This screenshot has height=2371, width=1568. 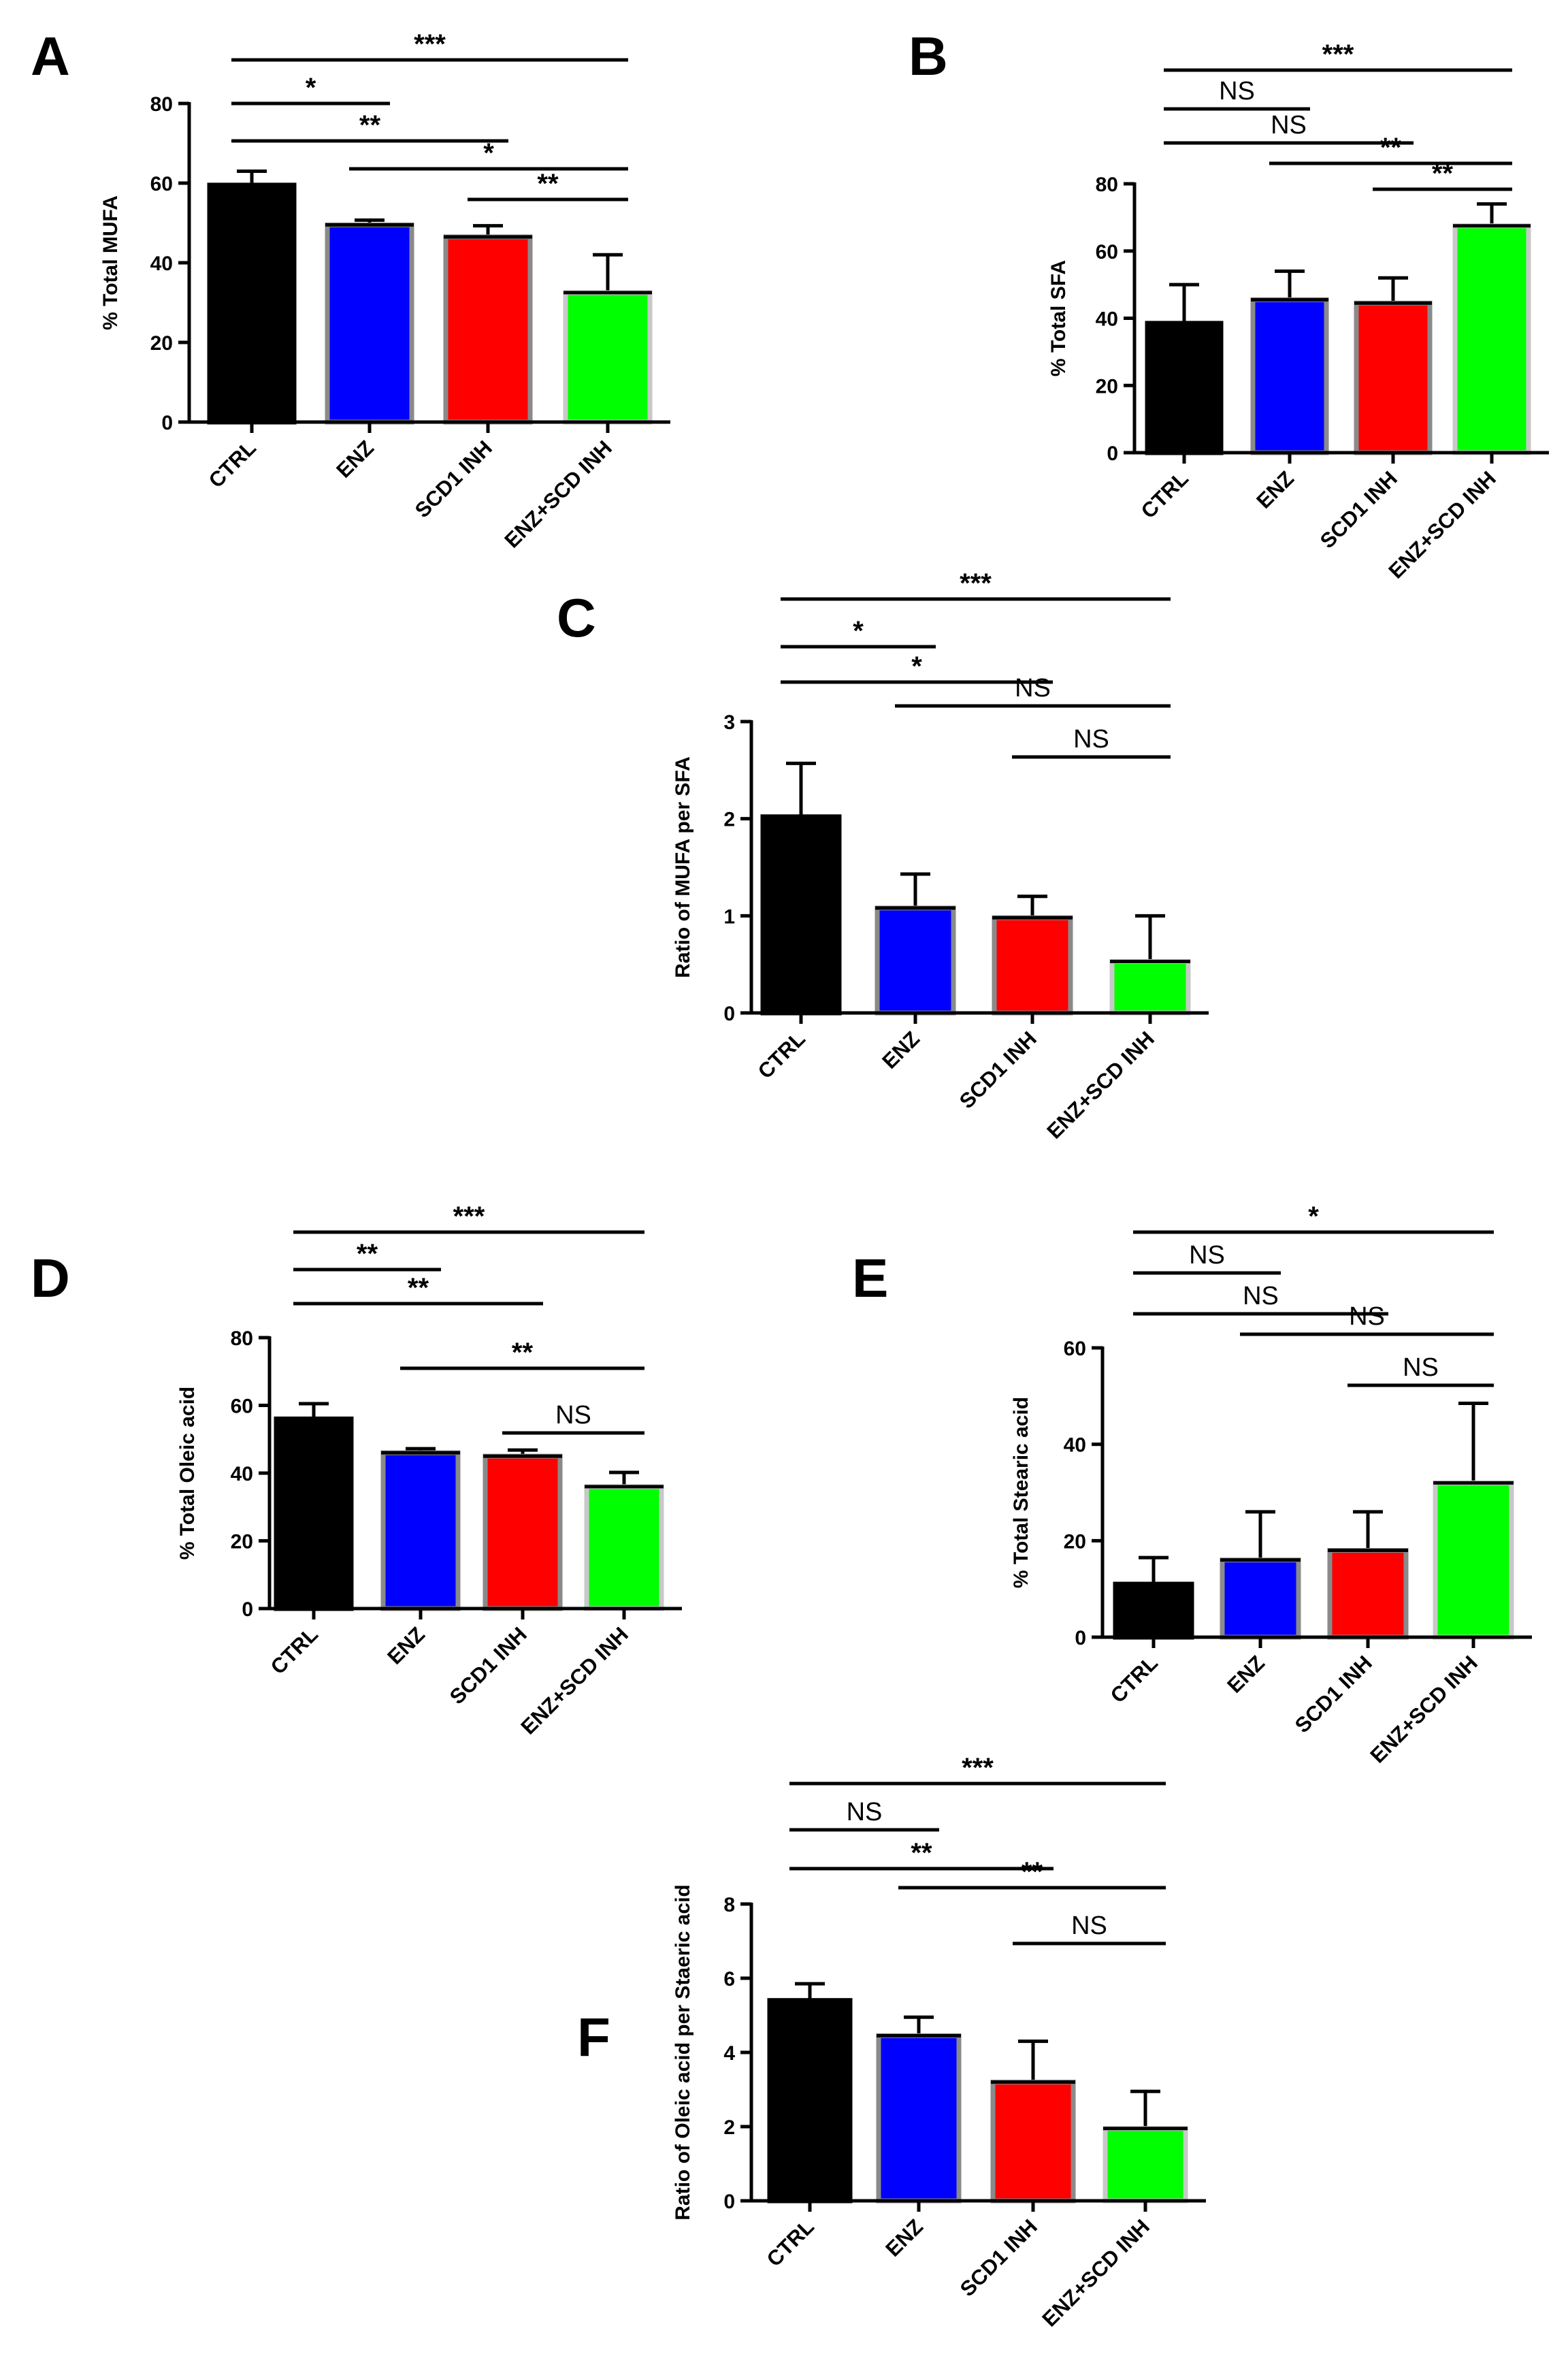 What do you see at coordinates (683, 2052) in the screenshot?
I see `y-axis-title: Ratio of Oleic acid per Staeric acid` at bounding box center [683, 2052].